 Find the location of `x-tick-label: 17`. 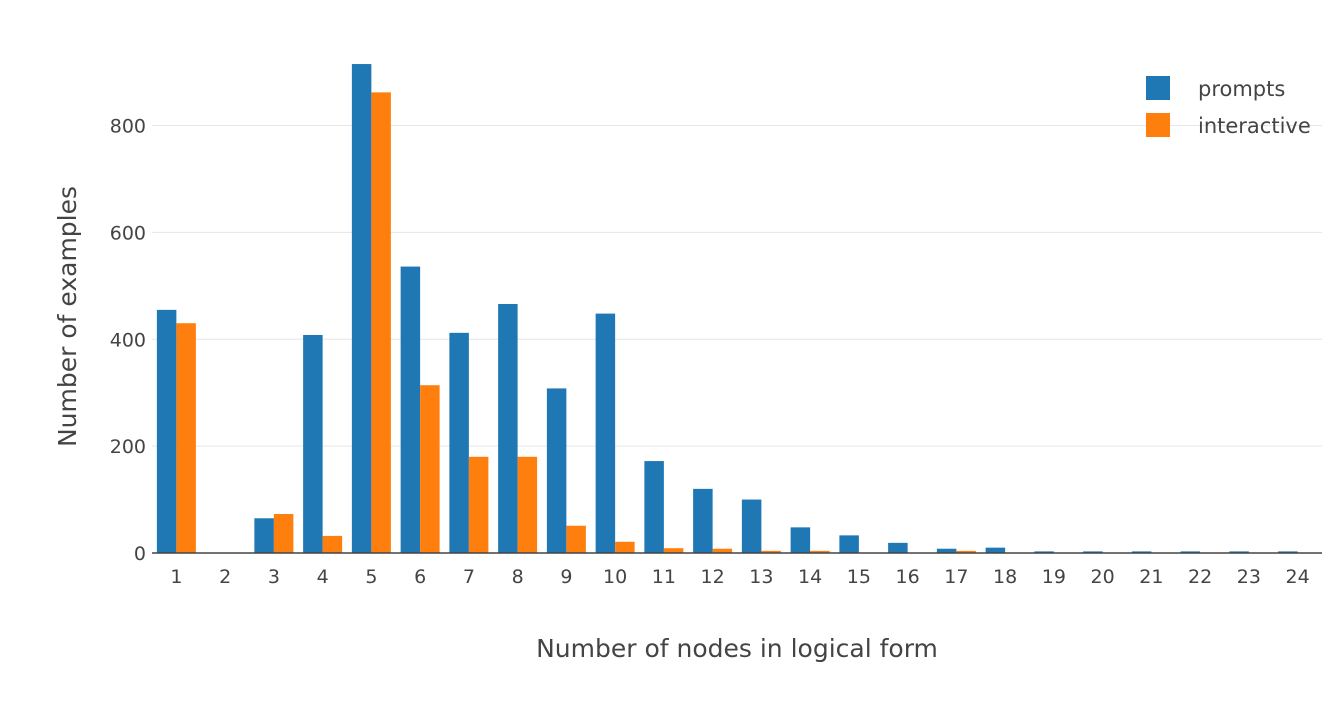

x-tick-label: 17 is located at coordinates (956, 577).